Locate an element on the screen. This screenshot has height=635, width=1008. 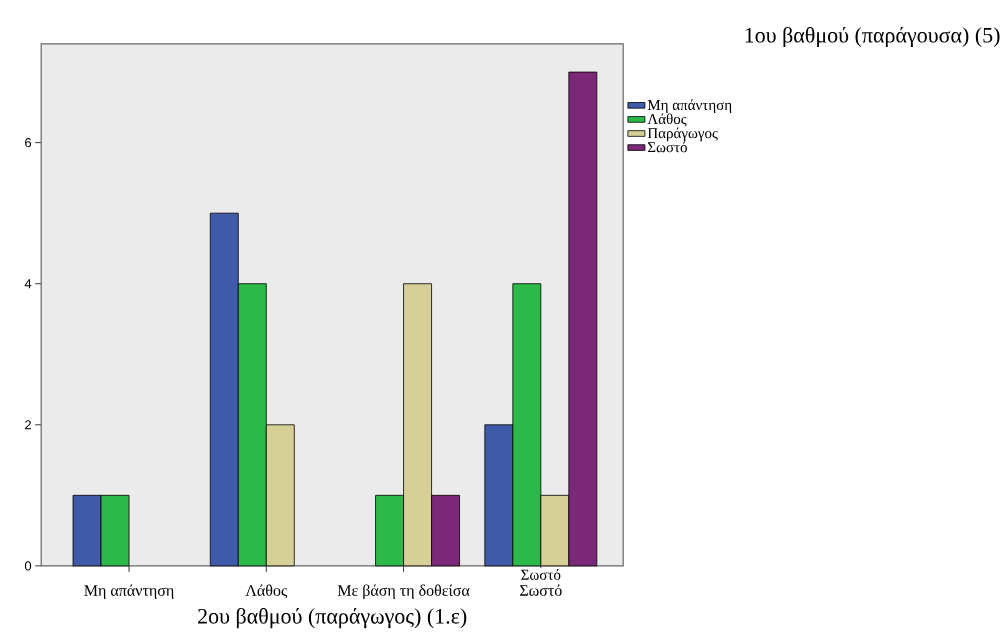
legend-label: Λάθος is located at coordinates (667, 120).